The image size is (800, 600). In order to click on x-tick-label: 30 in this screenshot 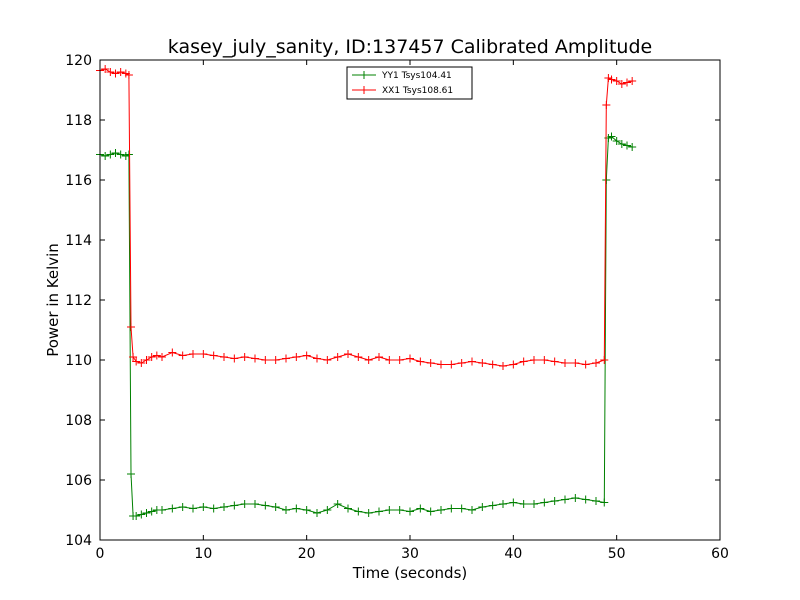, I will do `click(410, 554)`.